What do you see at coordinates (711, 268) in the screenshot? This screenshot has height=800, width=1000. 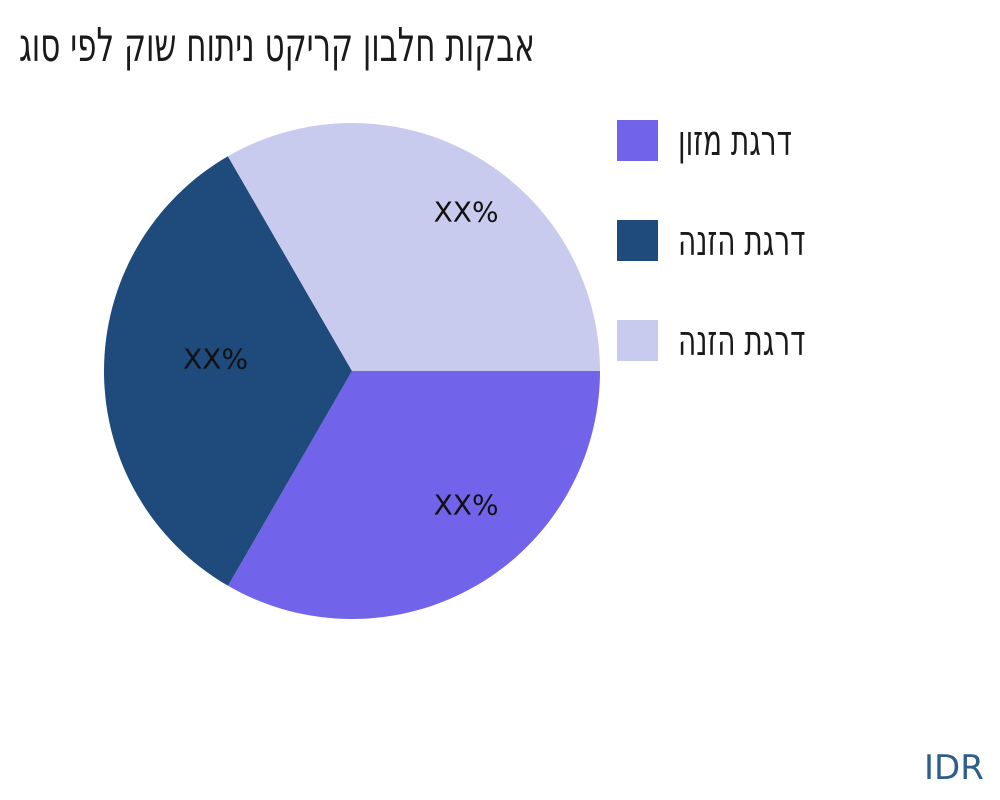 I see `legend: דרגת מזון דרגת הזנה דרגת הזנה` at bounding box center [711, 268].